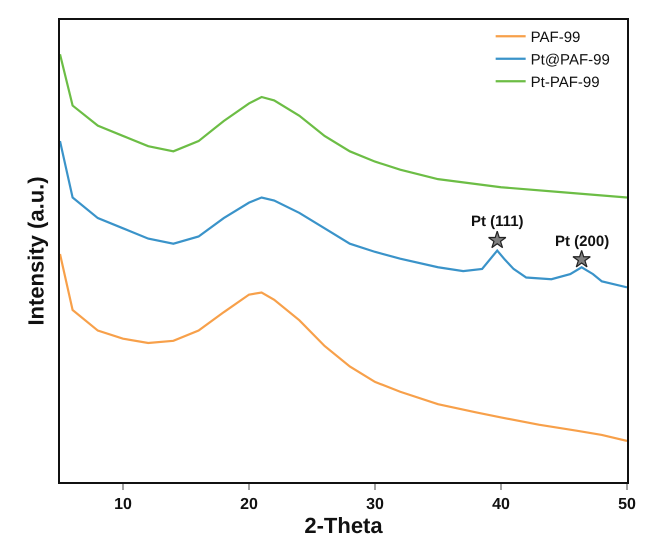  I want to click on annotation: Pt (200), so click(582, 241).